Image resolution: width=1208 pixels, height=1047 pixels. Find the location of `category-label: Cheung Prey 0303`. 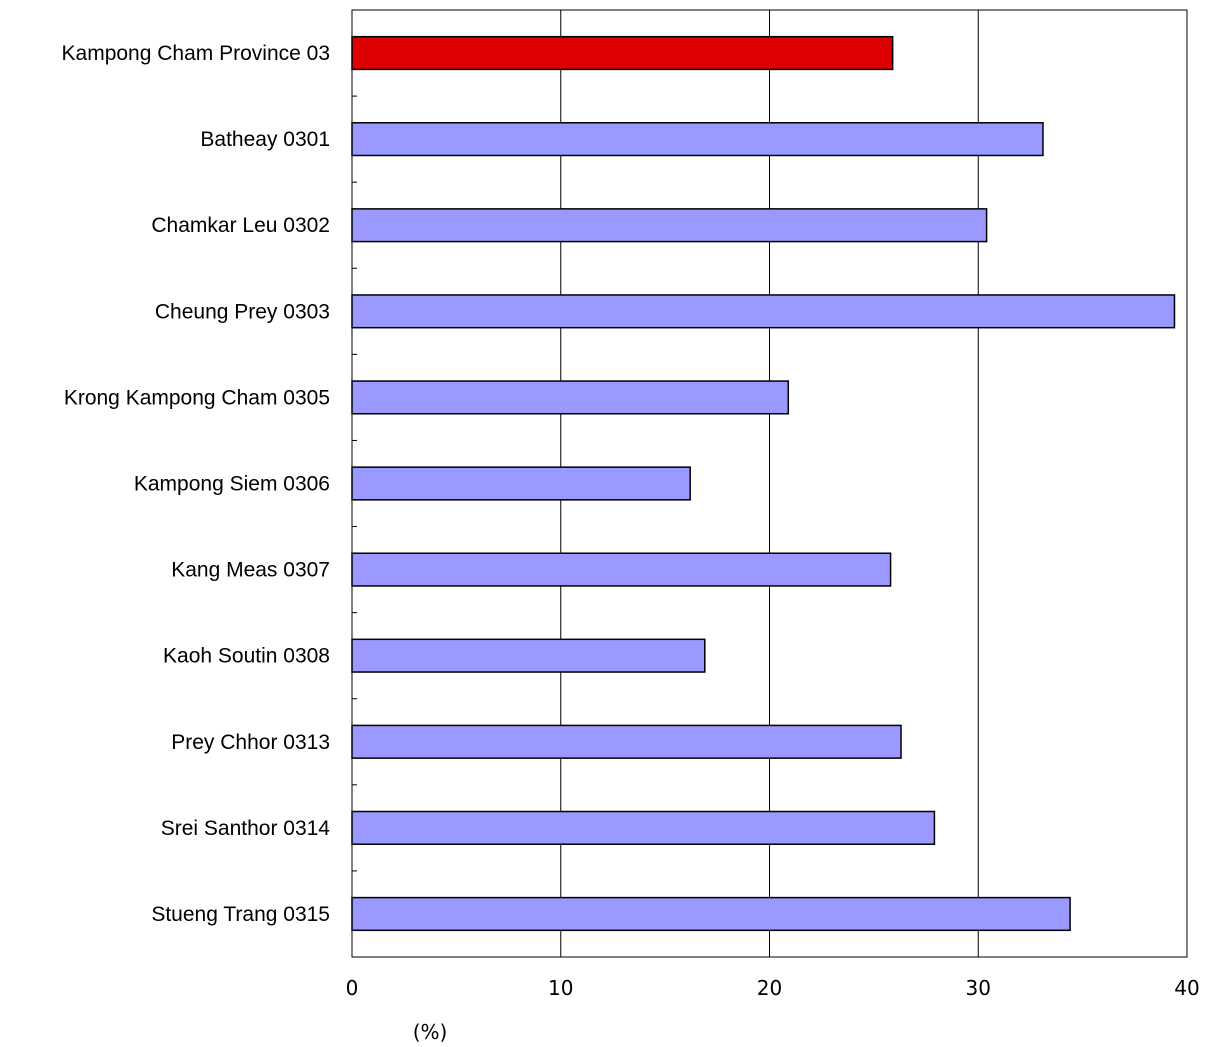

category-label: Cheung Prey 0303 is located at coordinates (242, 311).